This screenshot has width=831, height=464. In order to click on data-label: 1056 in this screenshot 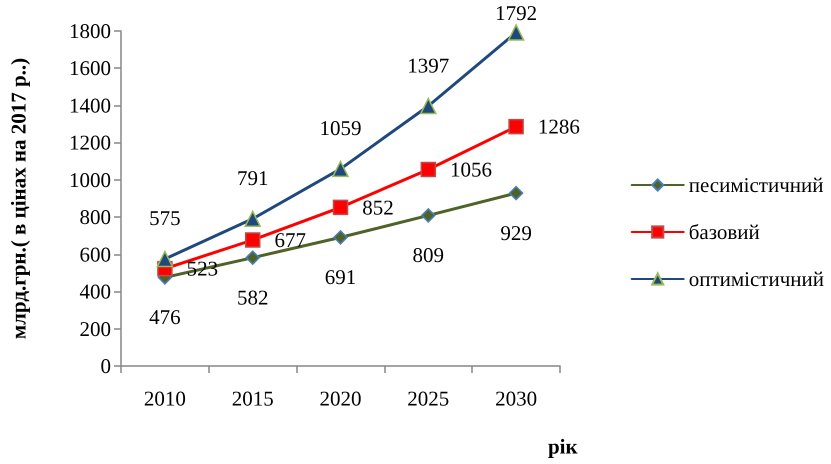, I will do `click(471, 169)`.